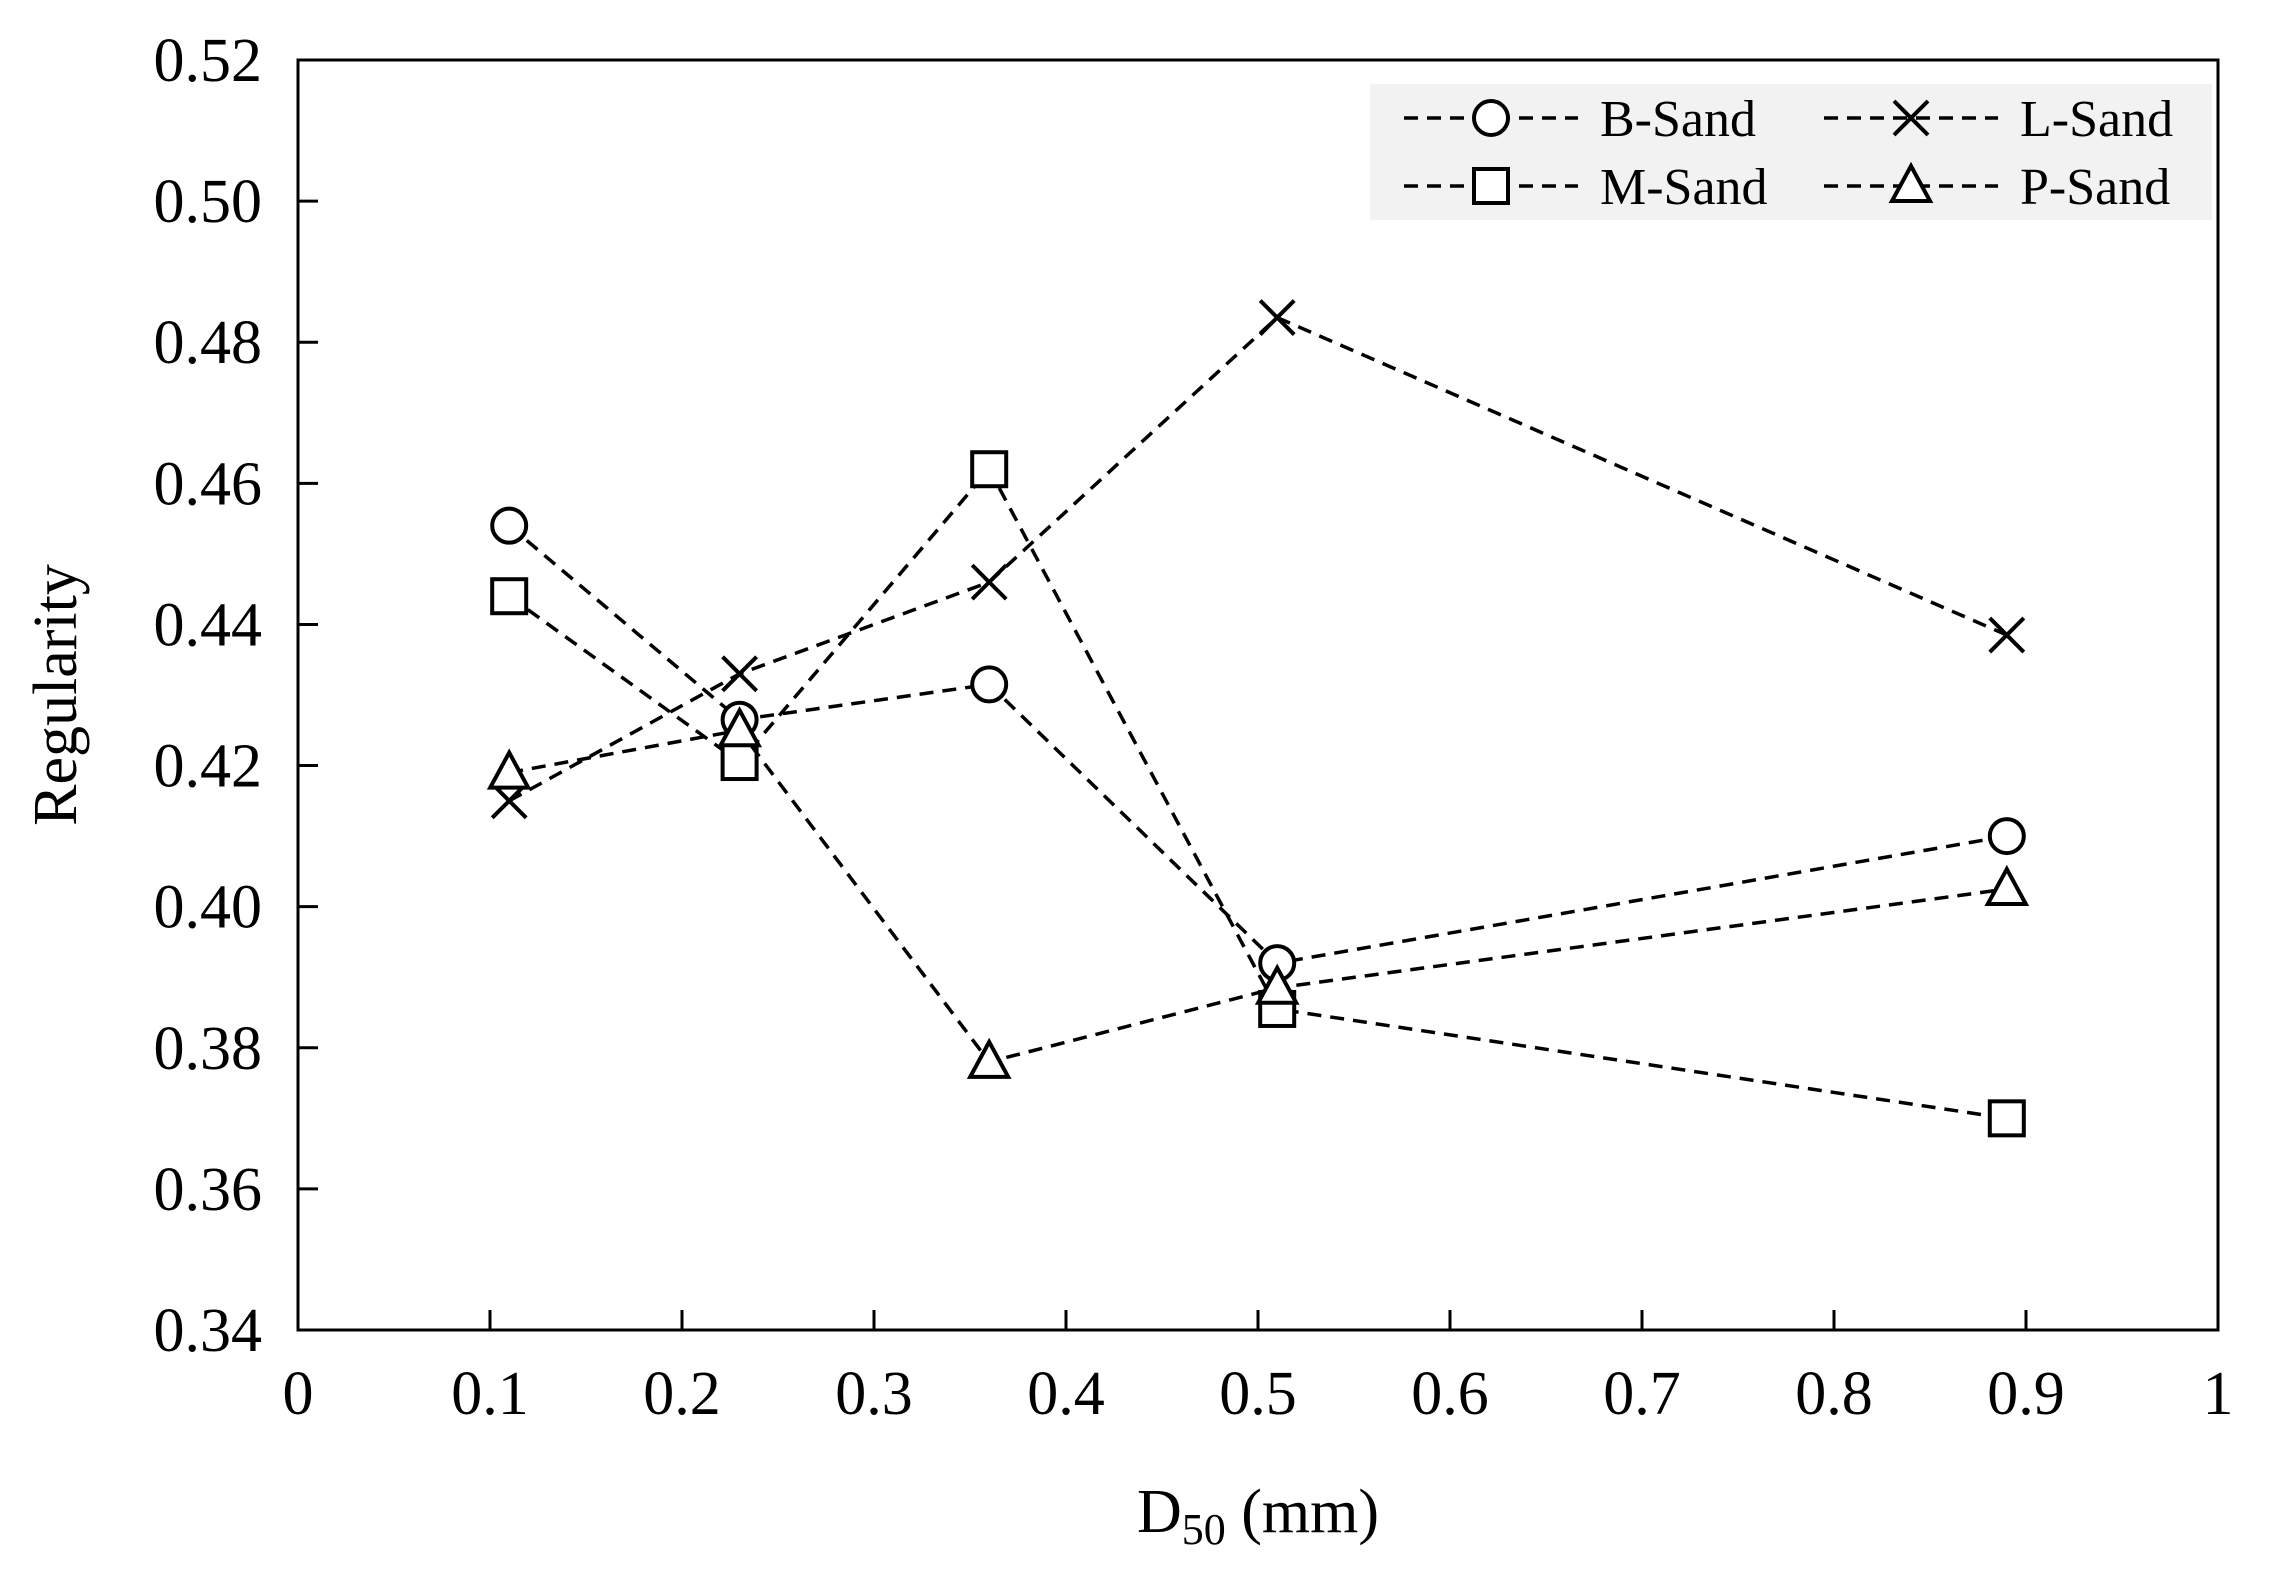 This screenshot has width=2270, height=1584. Describe the element at coordinates (490, 1394) in the screenshot. I see `x-tick-label: 0.1` at that location.